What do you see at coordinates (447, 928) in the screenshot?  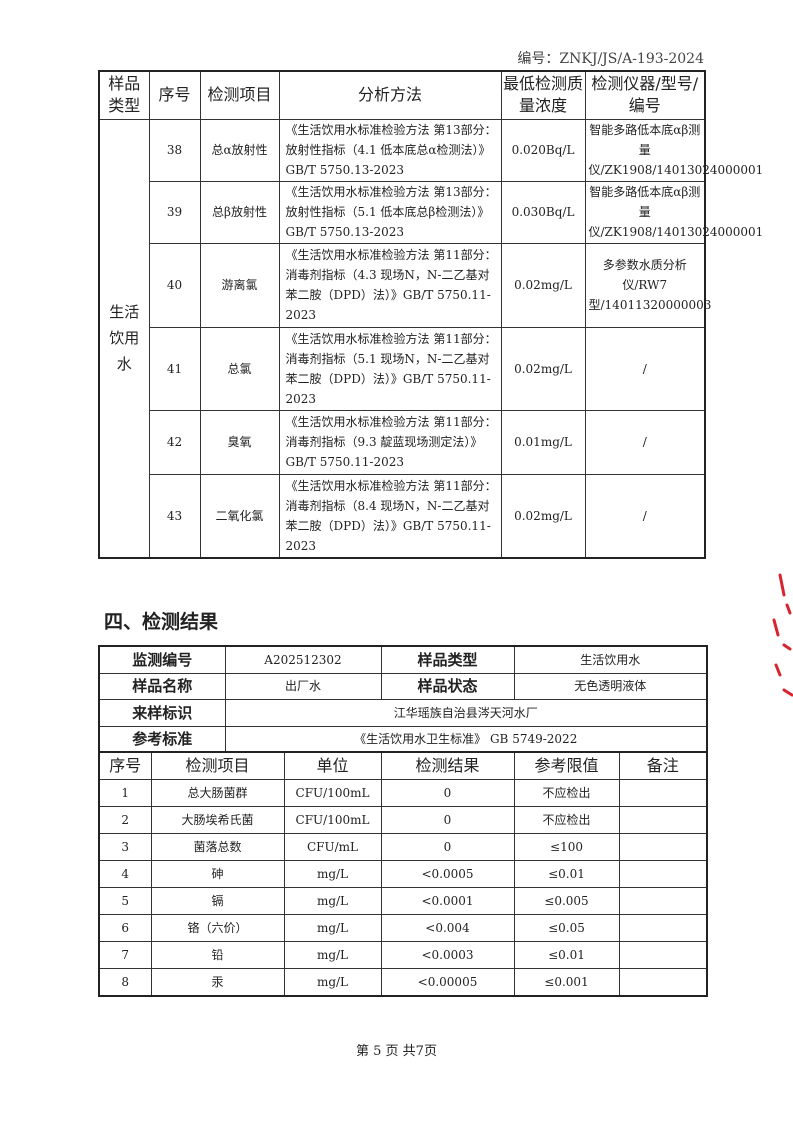 I see `row-result: <0.004` at bounding box center [447, 928].